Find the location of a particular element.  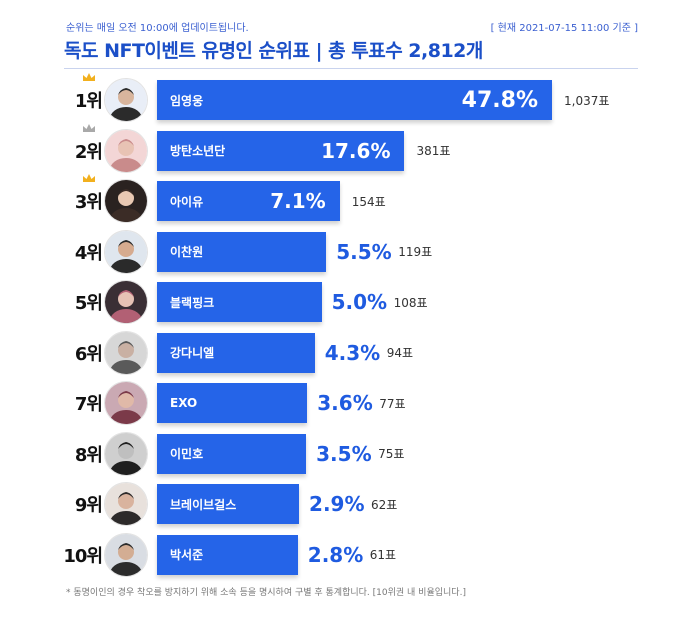

data-label-percent: 4.3% is located at coordinates (352, 352).